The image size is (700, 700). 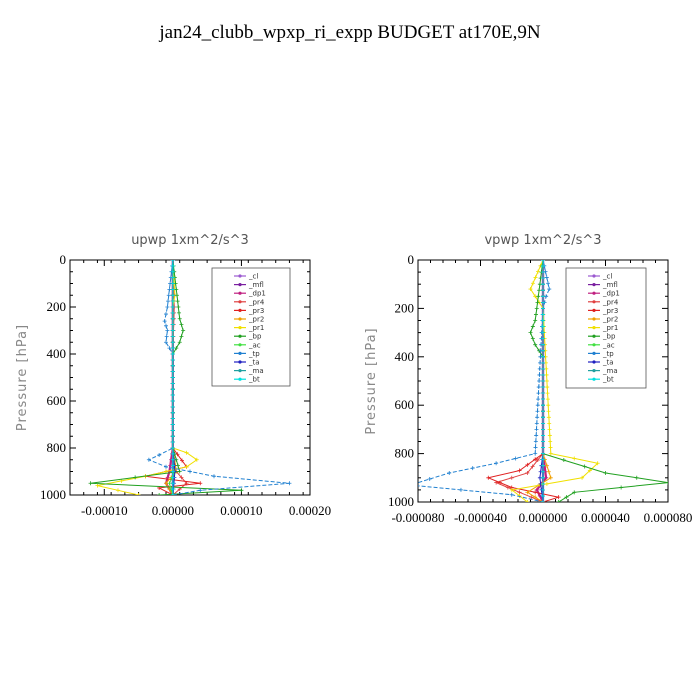 I want to click on chart-title: upwp 1xm^2/s^3, so click(x=190, y=240).